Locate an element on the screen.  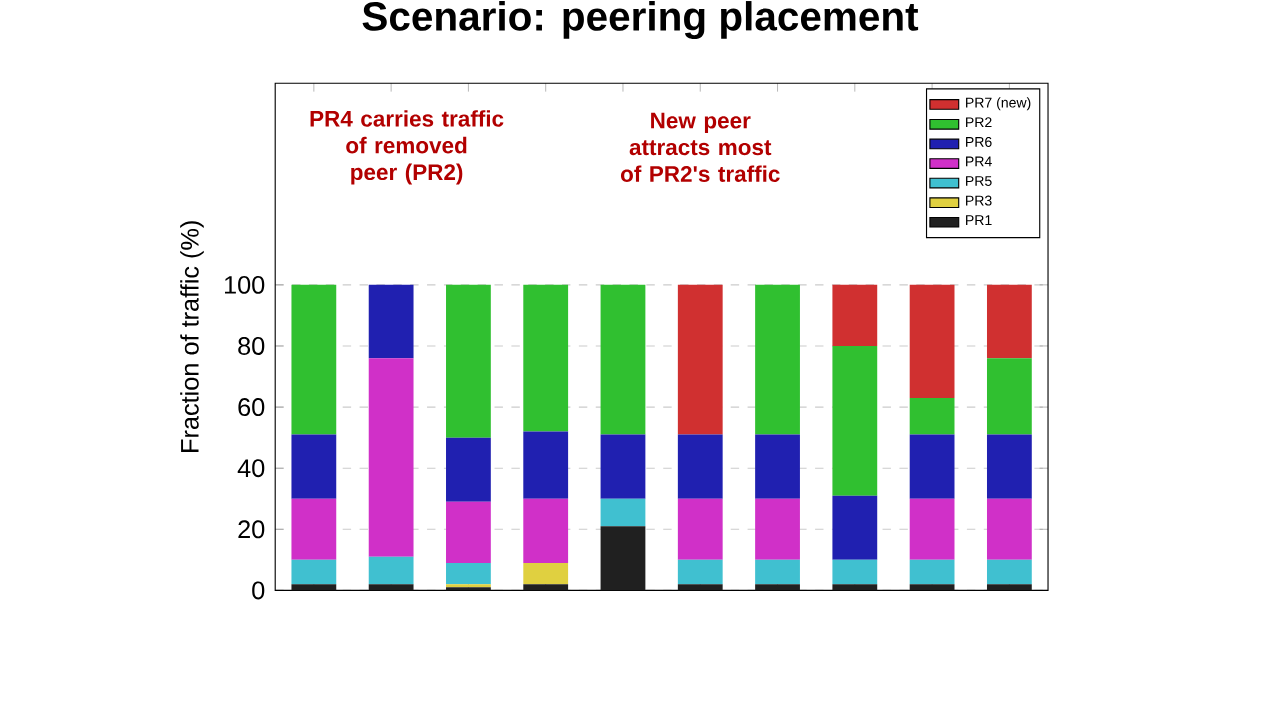
y-tick-label: 40 is located at coordinates (251, 468).